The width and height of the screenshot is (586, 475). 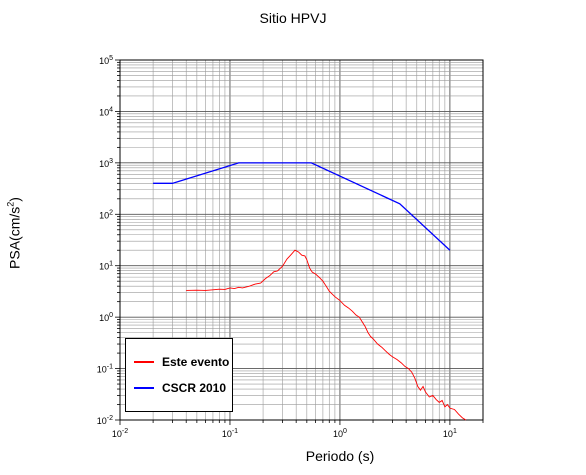 What do you see at coordinates (120, 433) in the screenshot?
I see `x-tick-label-0: 10⁻²` at bounding box center [120, 433].